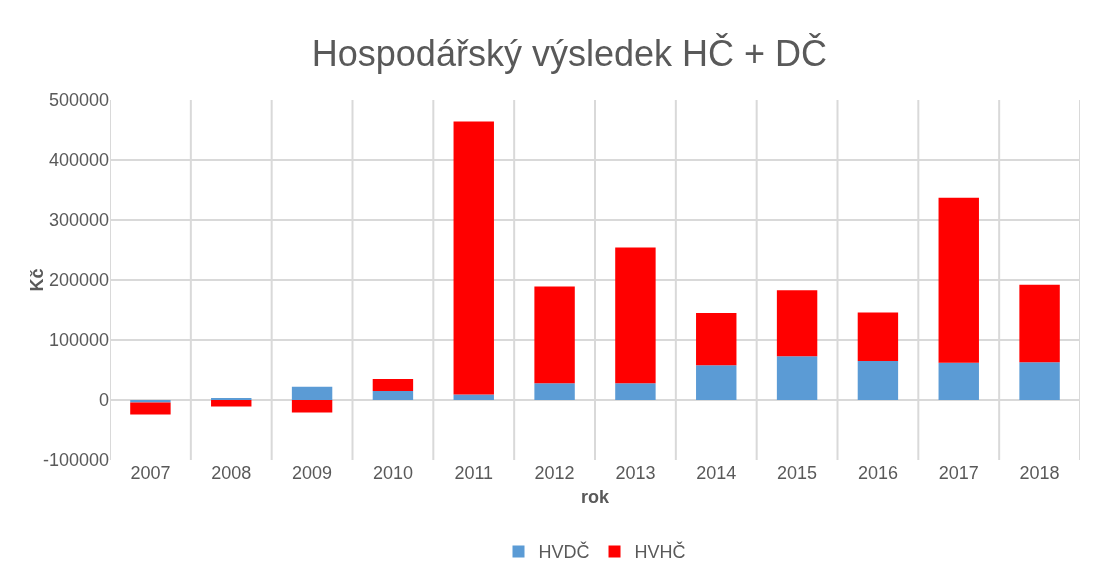 This screenshot has width=1095, height=581. Describe the element at coordinates (78, 160) in the screenshot. I see `y-tick-label: 400000` at that location.